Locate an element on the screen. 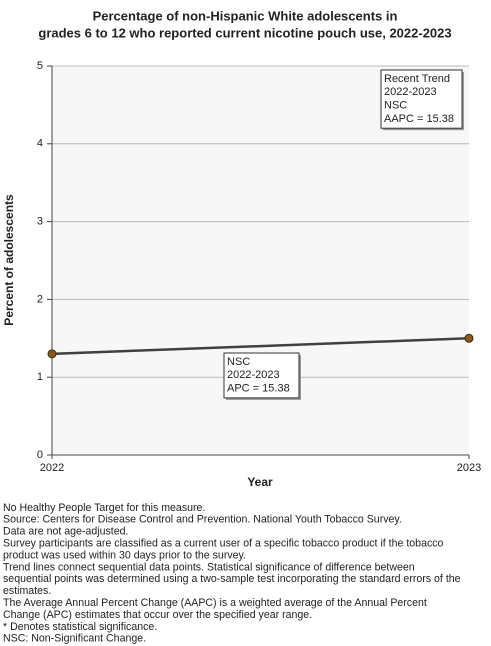 This screenshot has height=646, width=491. y-tick-label: 3 is located at coordinates (40, 222).